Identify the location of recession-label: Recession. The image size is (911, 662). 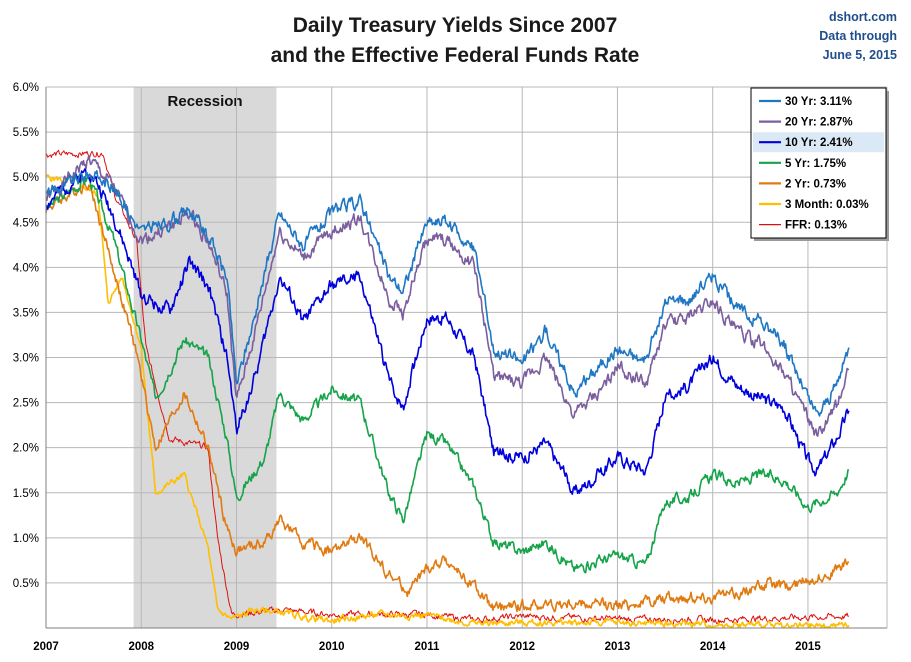
(205, 101).